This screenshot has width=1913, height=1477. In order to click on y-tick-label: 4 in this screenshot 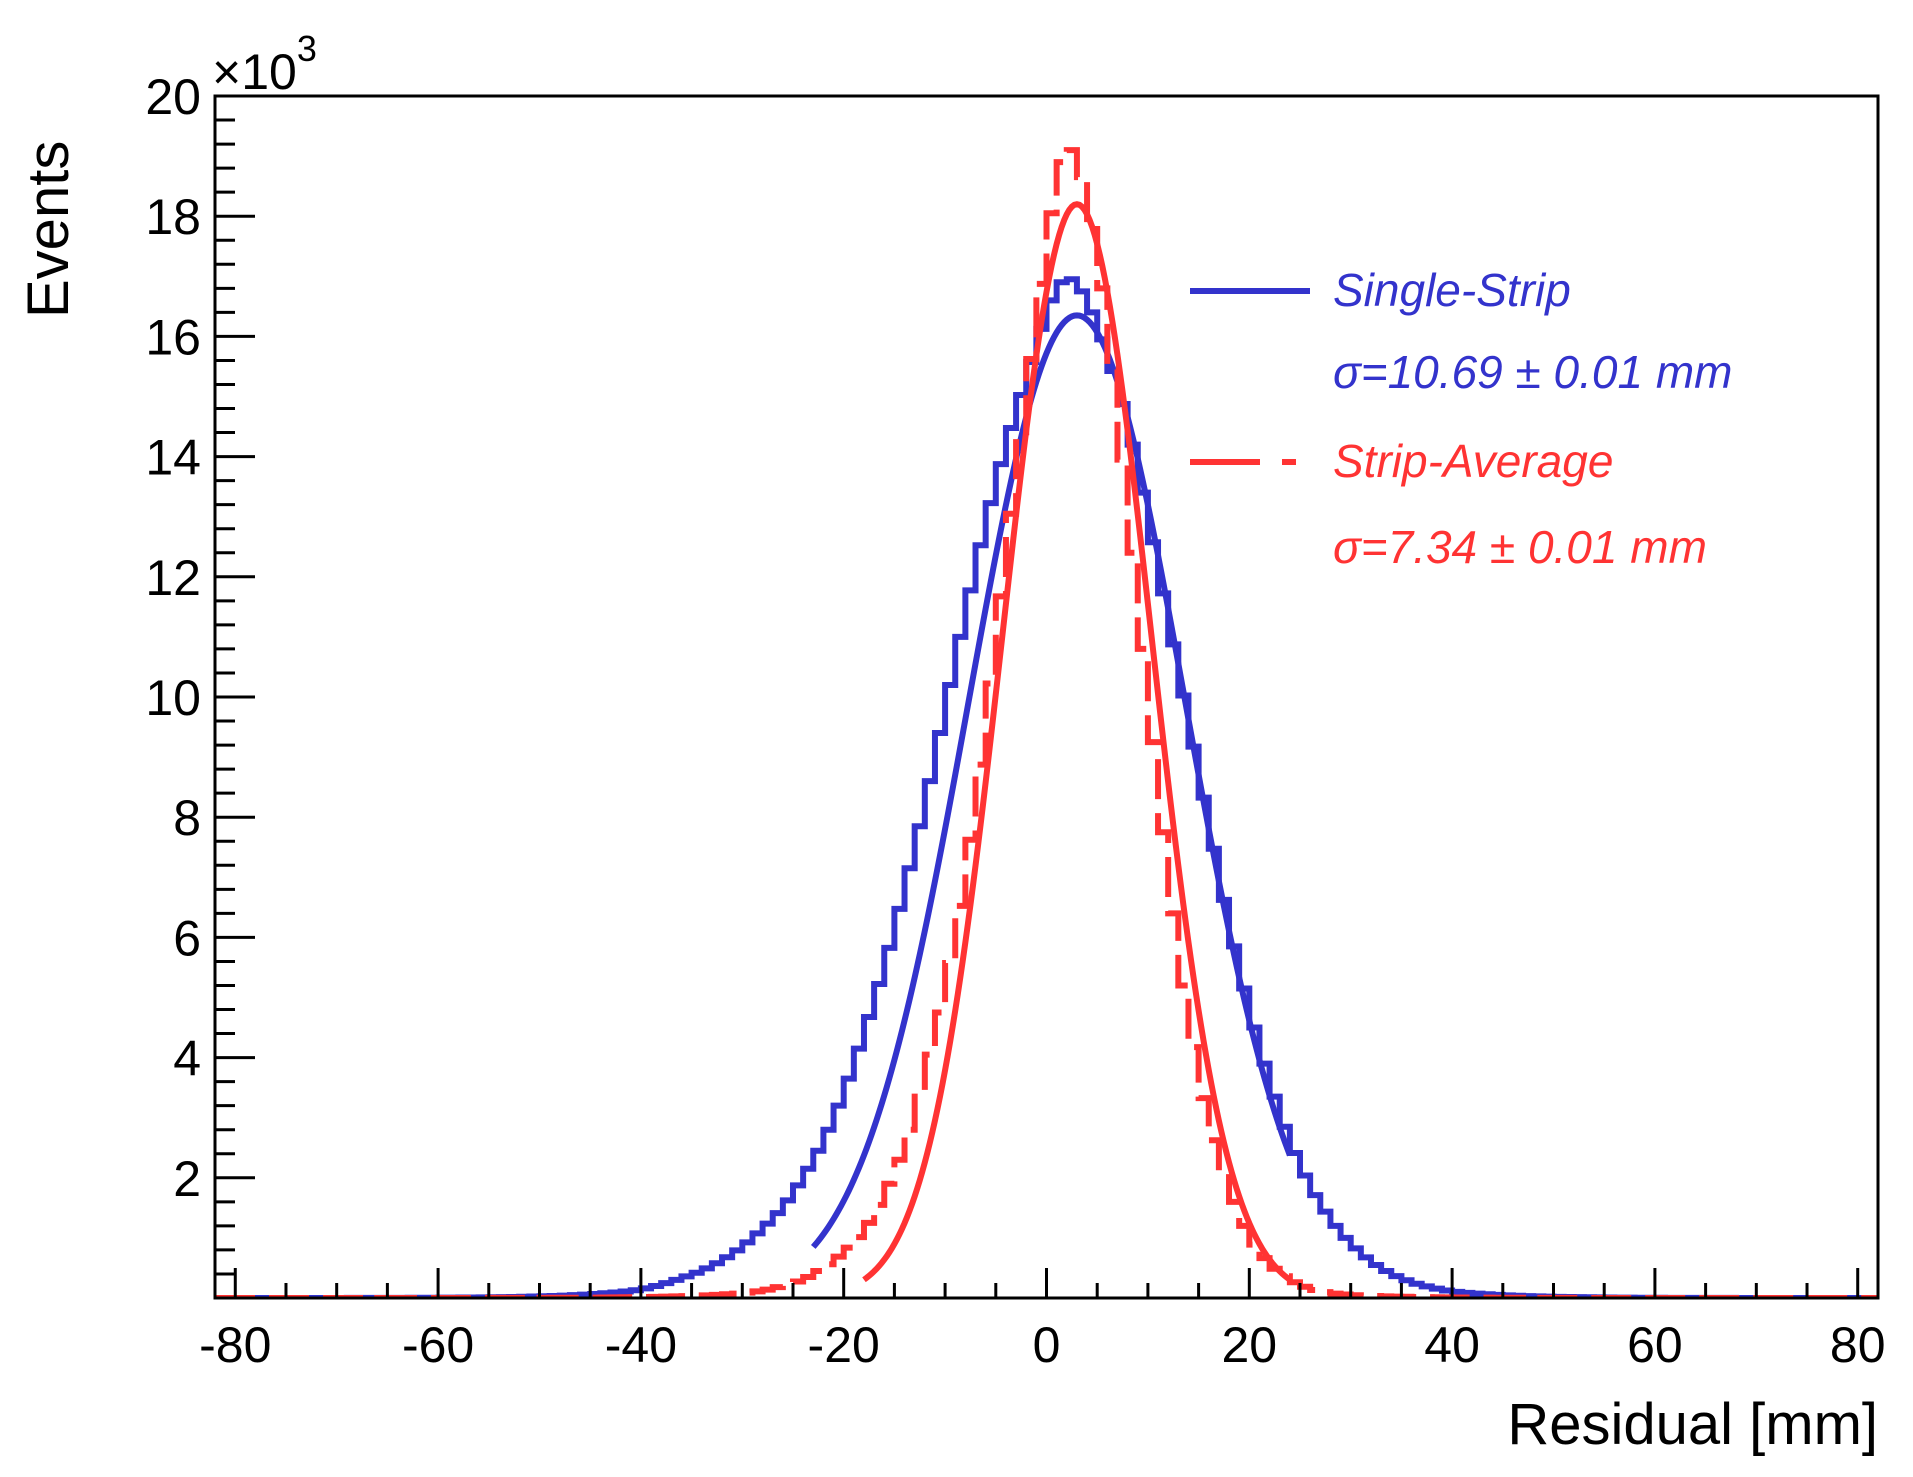, I will do `click(187, 1059)`.